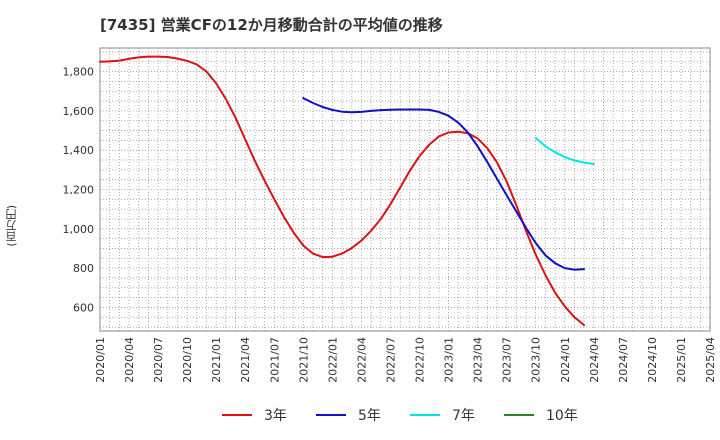  Describe the element at coordinates (274, 360) in the screenshot. I see `x-tick-label: 2021/07` at that location.